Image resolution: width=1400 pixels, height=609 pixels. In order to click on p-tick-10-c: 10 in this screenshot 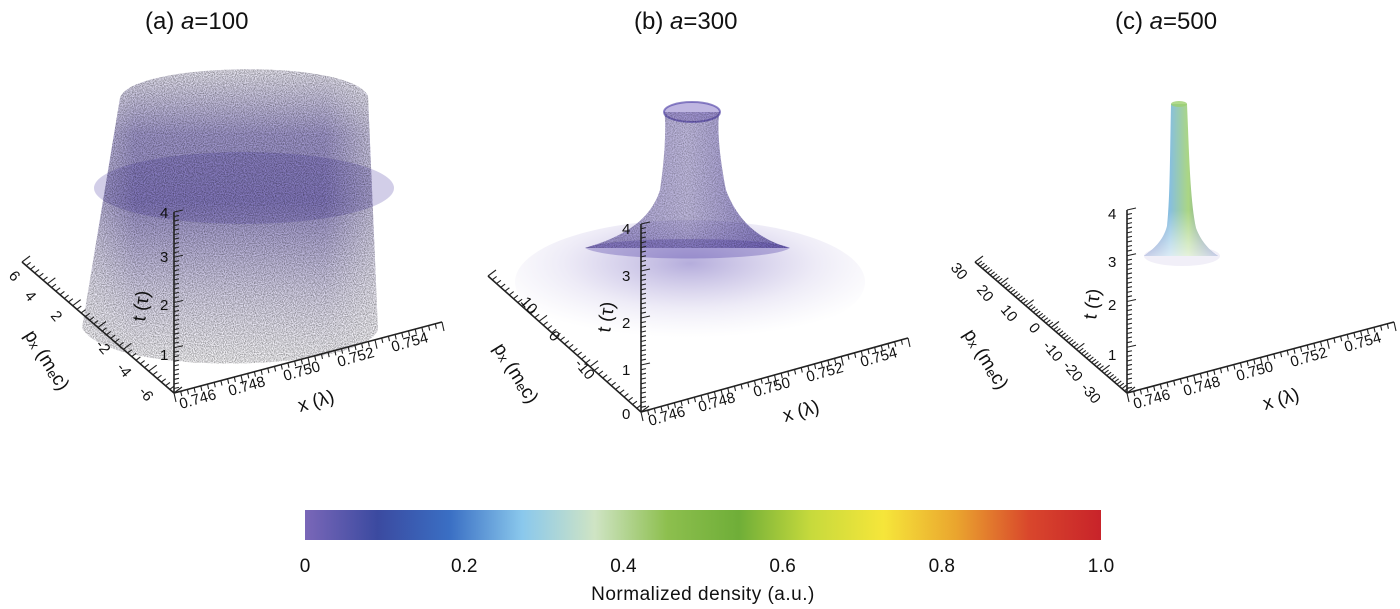, I will do `click(1009, 314)`.